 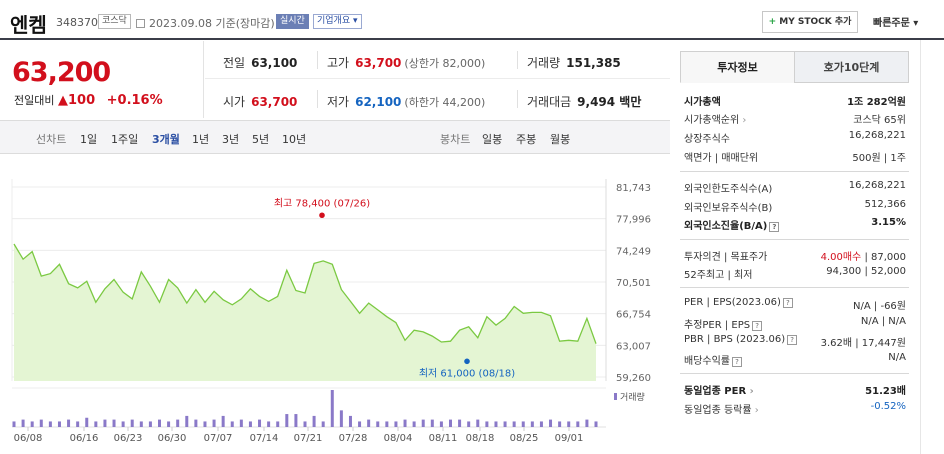 I want to click on quick-order-button: 빠른주문 ▾, so click(x=896, y=23).